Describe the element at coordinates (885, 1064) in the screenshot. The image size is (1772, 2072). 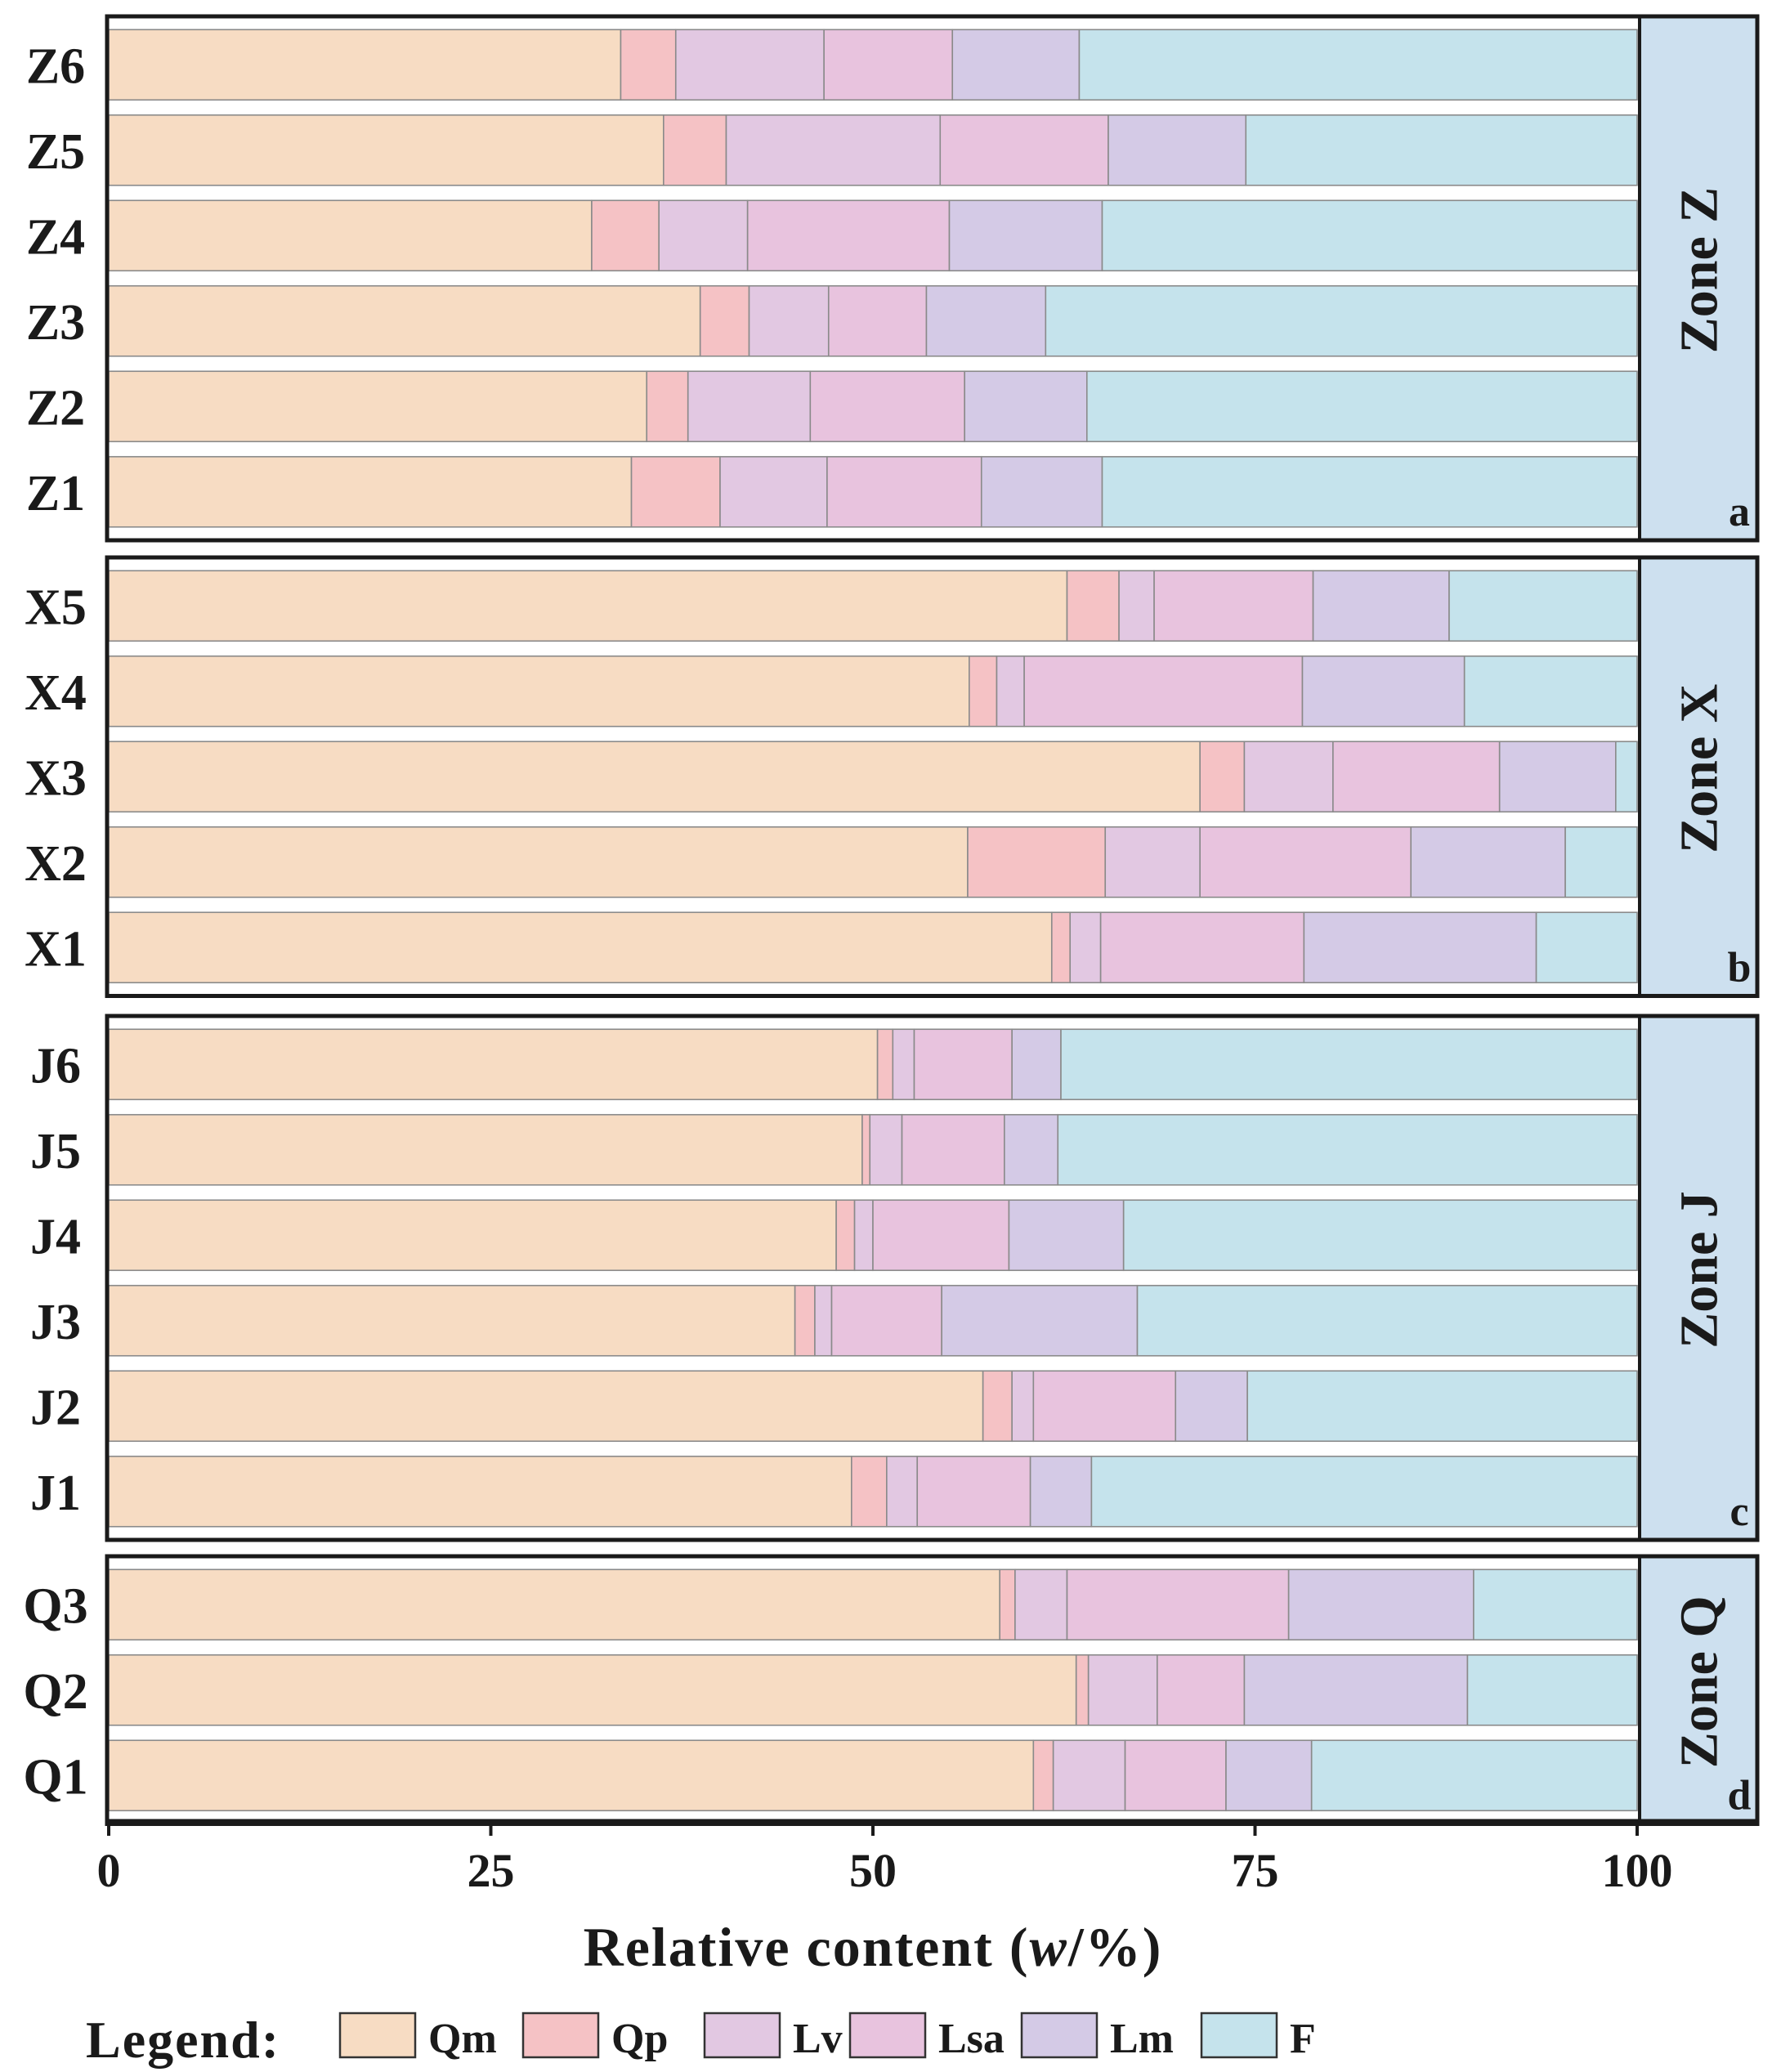
I see `bar-J6-Qp` at that location.